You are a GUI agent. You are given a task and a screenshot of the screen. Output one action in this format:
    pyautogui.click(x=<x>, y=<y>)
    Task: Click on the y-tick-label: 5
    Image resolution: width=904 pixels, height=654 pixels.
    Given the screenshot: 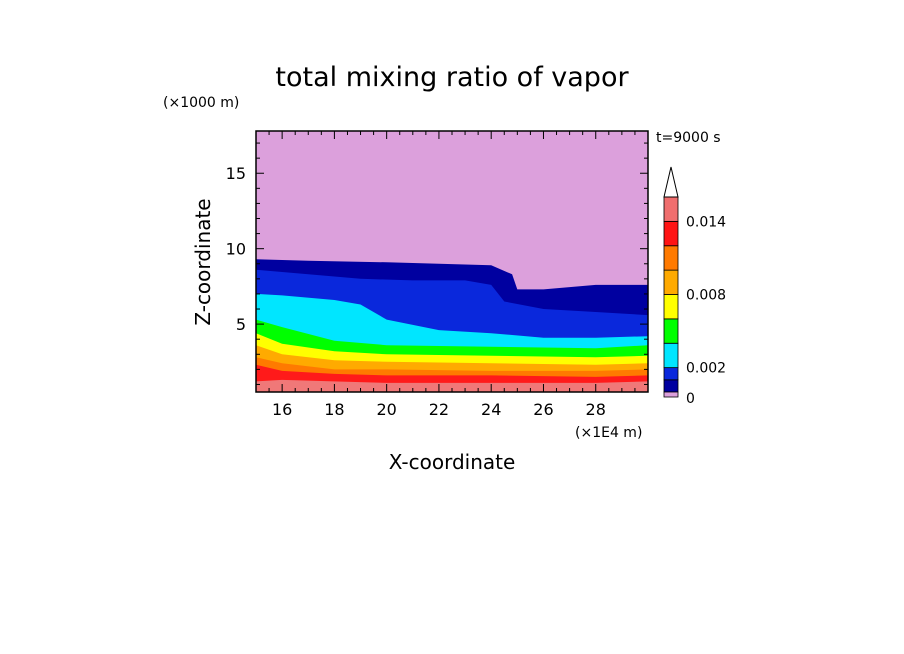 What is the action you would take?
    pyautogui.click(x=241, y=324)
    